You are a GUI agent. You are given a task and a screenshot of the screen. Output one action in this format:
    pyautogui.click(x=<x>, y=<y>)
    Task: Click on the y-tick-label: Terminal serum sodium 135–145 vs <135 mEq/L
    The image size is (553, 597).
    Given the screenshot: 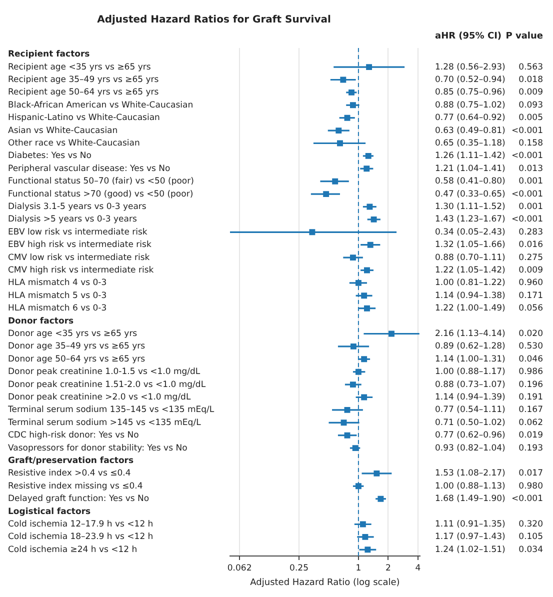 What is the action you would take?
    pyautogui.click(x=110, y=410)
    